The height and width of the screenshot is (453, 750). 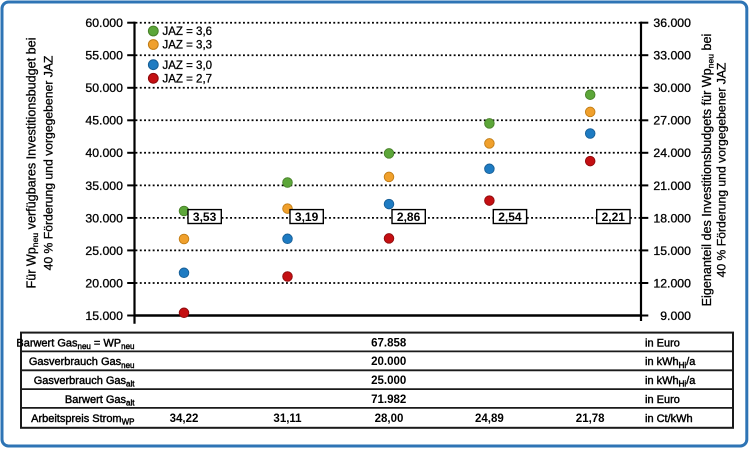 I want to click on svg-text: Barwert Gasalt​, so click(x=100, y=401).